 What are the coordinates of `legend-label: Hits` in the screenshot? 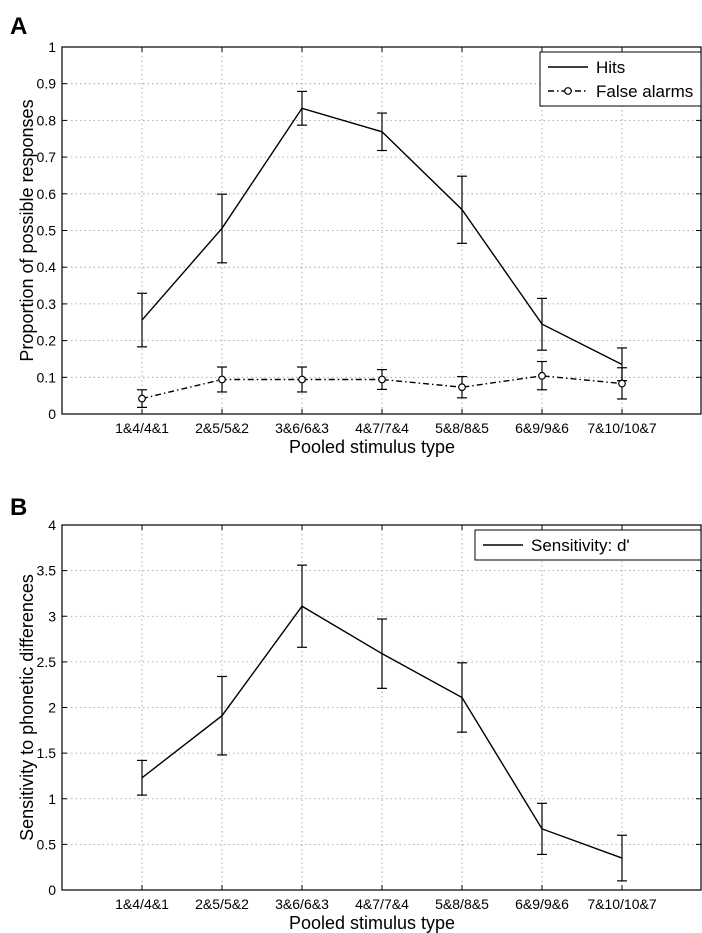 It's located at (610, 67).